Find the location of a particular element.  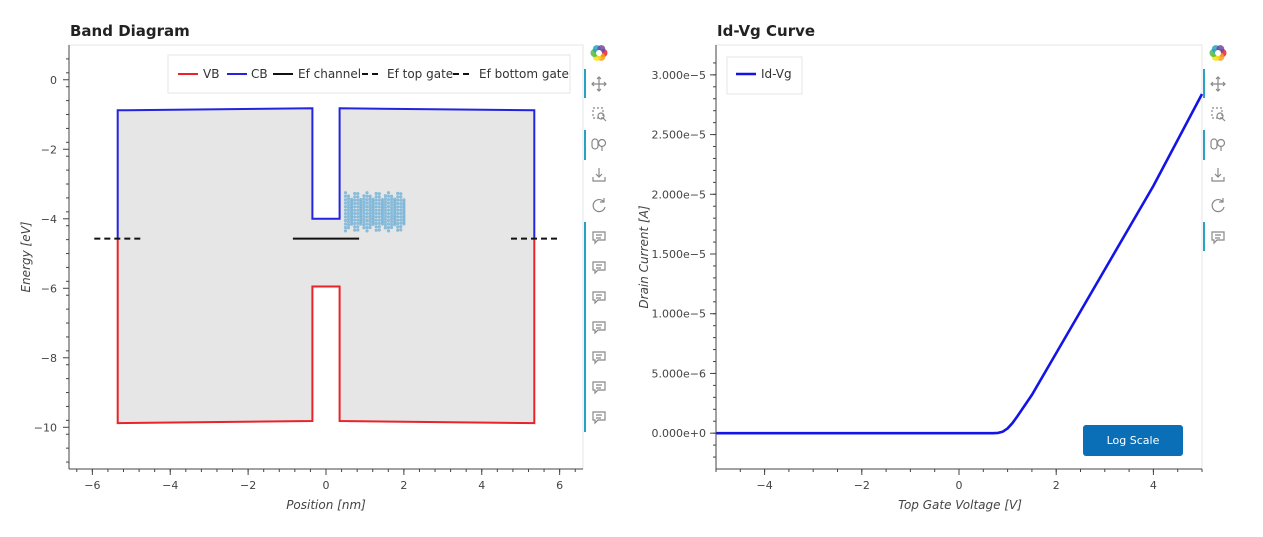

band-x-ticks: −6 −4 −2 0 2 4 6 is located at coordinates (326, 480).